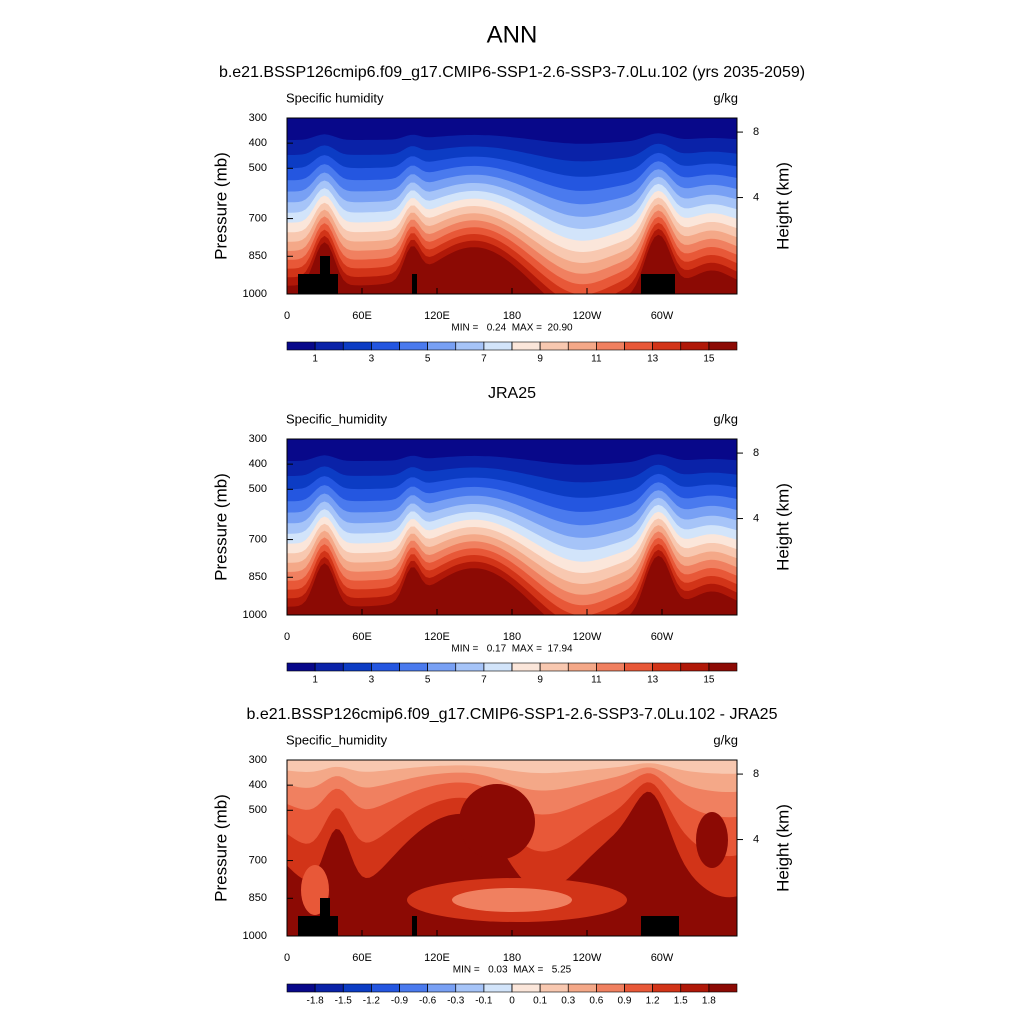 The image size is (1024, 1024). What do you see at coordinates (220, 206) in the screenshot?
I see `y-axis-label: Pressure (mb)` at bounding box center [220, 206].